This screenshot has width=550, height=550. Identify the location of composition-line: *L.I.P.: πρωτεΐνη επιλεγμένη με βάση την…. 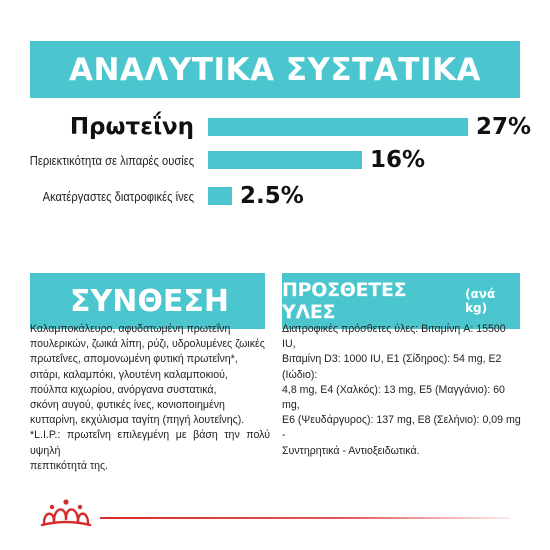
(150, 443).